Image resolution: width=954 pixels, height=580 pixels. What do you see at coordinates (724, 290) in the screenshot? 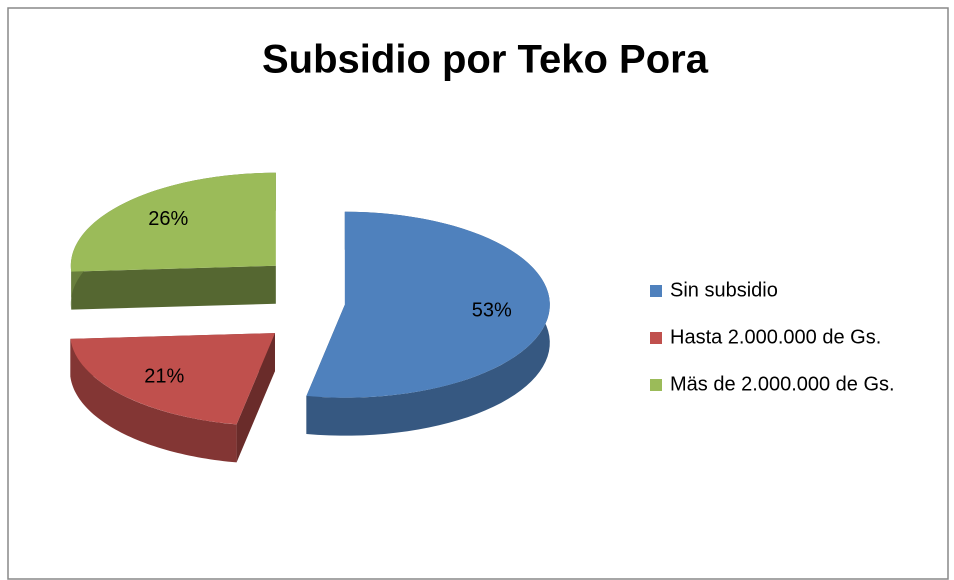
I see `legend-label: Sin subsidio` at bounding box center [724, 290].